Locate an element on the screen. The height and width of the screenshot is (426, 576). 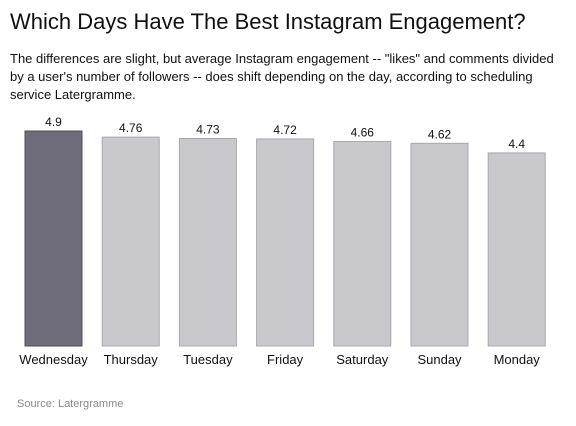
category-label-wednesday: Wednesday is located at coordinates (53, 359).